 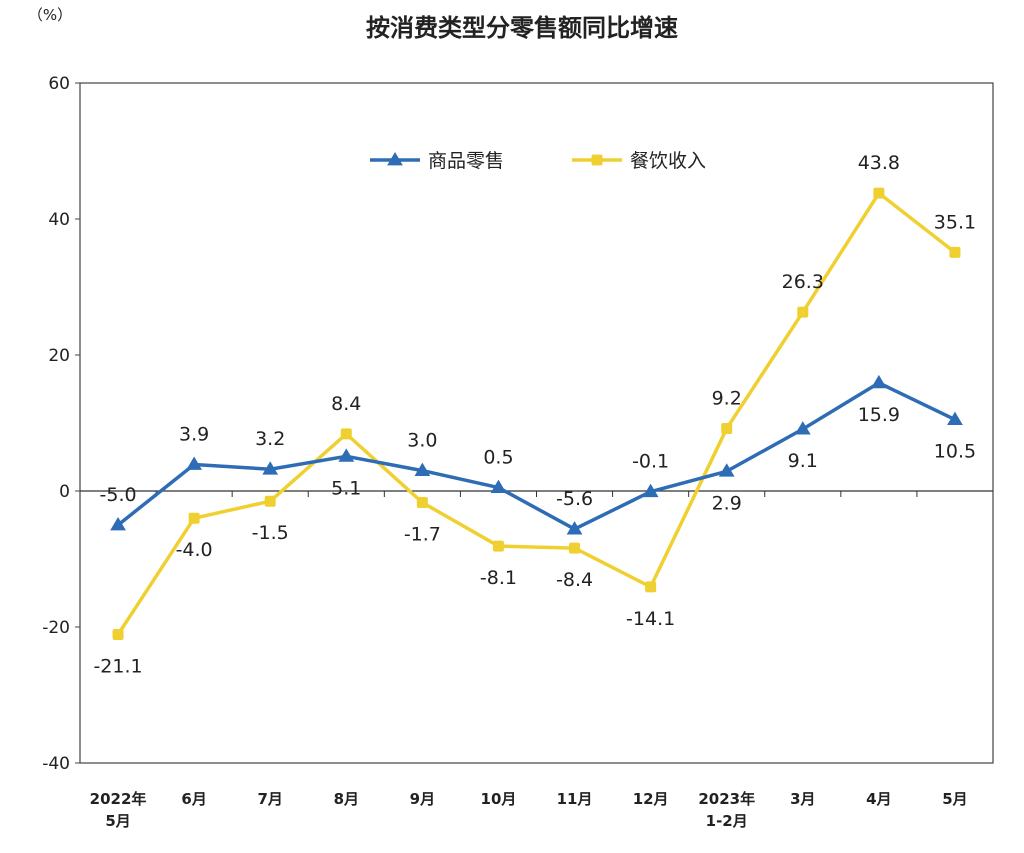 What do you see at coordinates (59, 356) in the screenshot?
I see `y-tick-label: 20` at bounding box center [59, 356].